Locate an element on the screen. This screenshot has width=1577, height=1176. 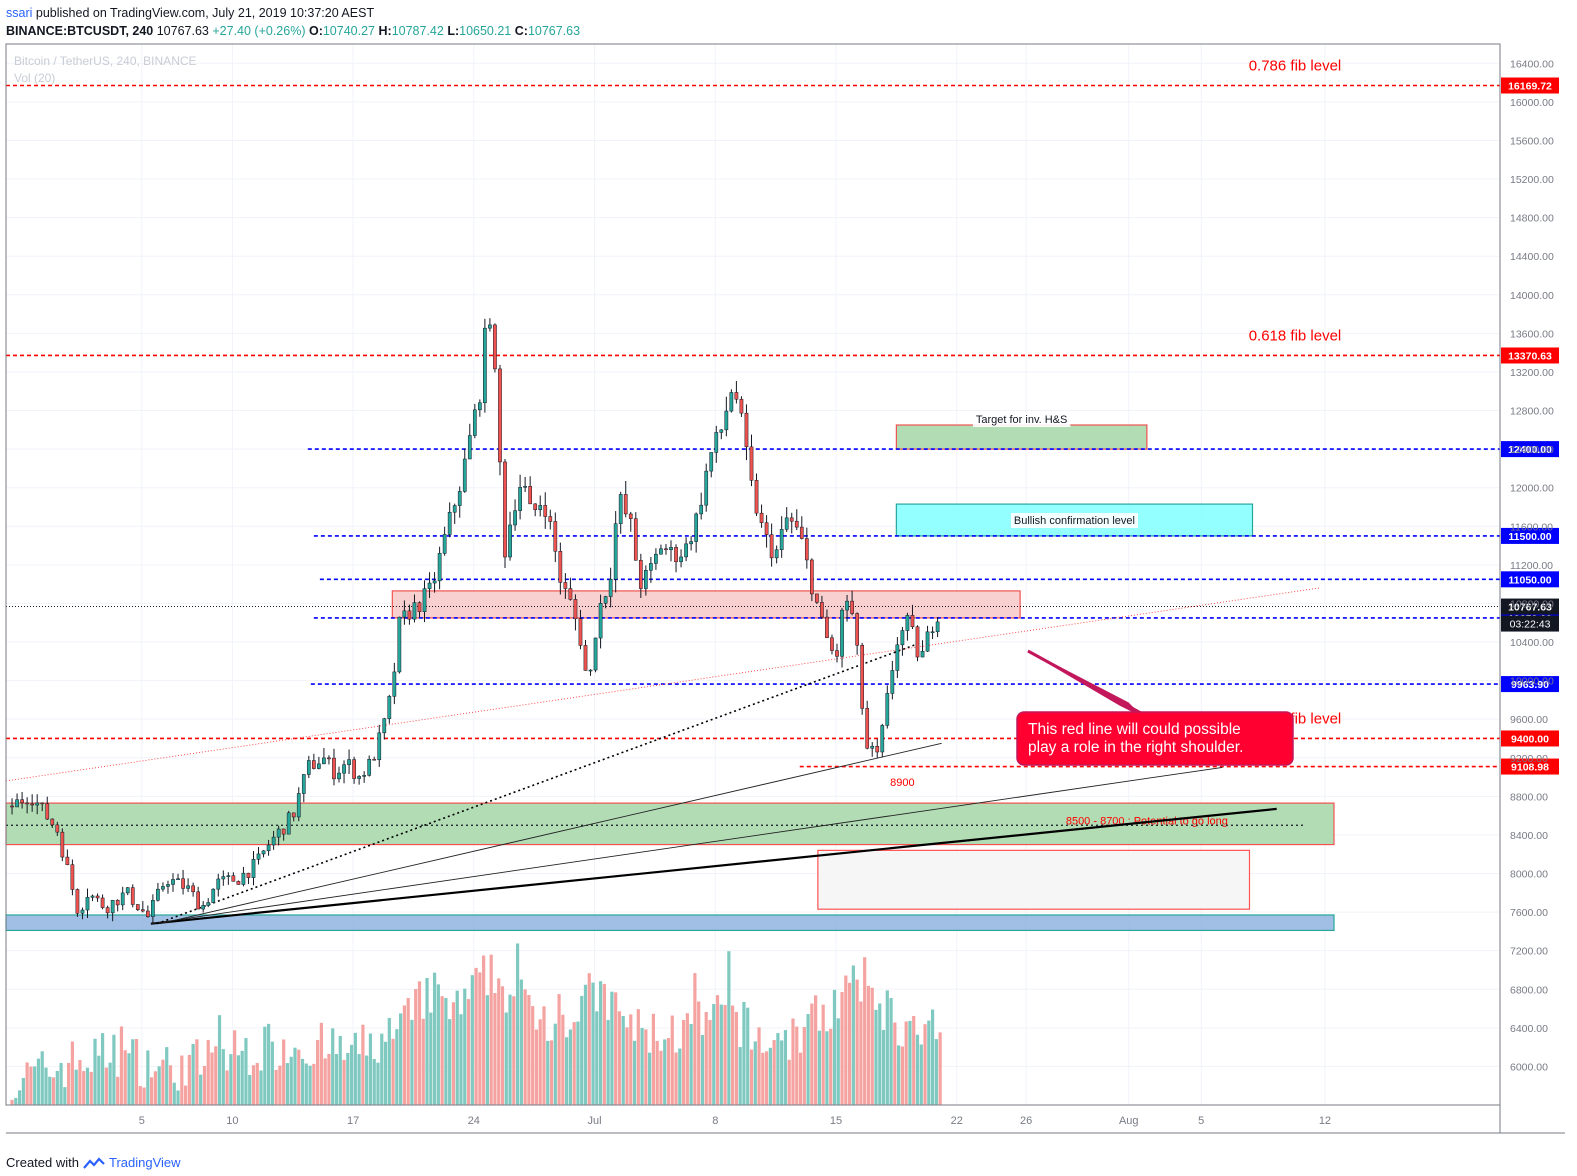
y-tick-label-9: 9600.00 is located at coordinates (1529, 720).